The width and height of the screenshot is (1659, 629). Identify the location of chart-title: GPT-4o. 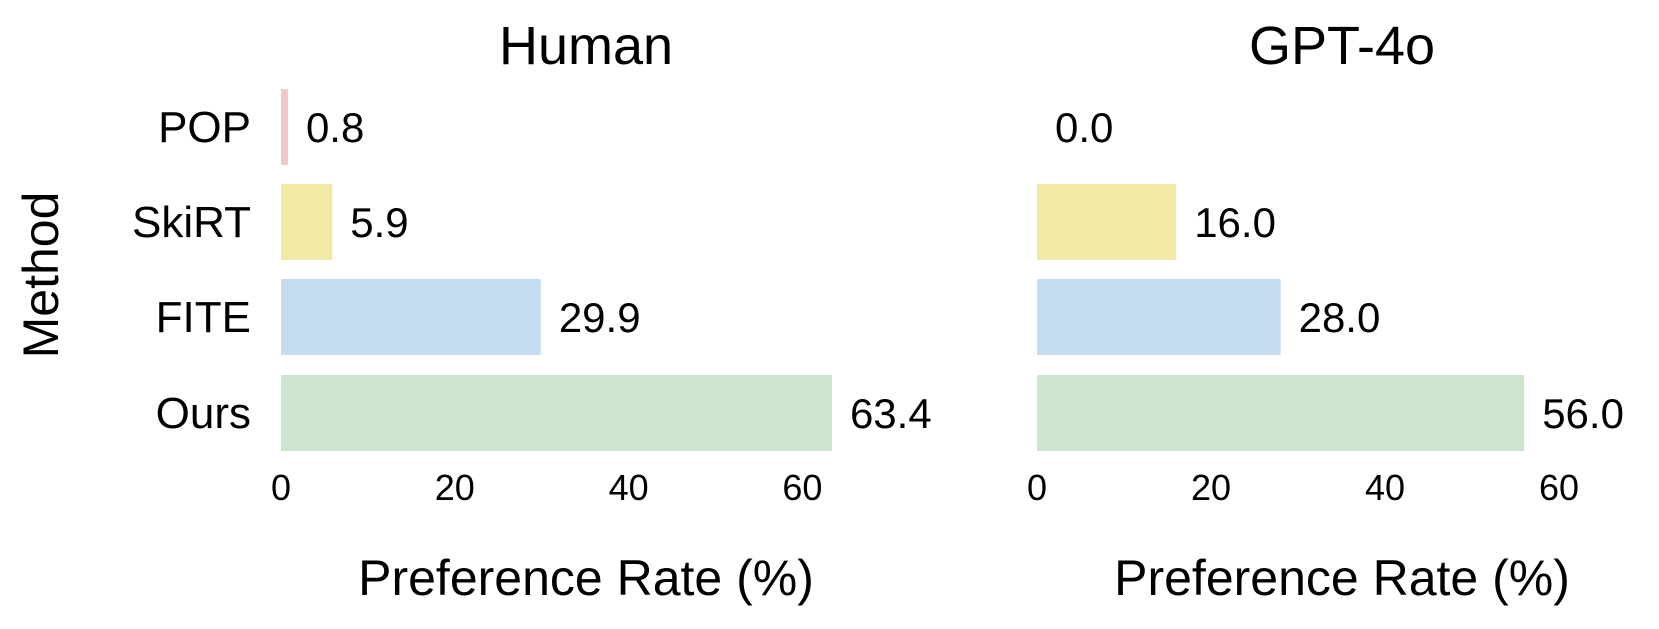
(1342, 46).